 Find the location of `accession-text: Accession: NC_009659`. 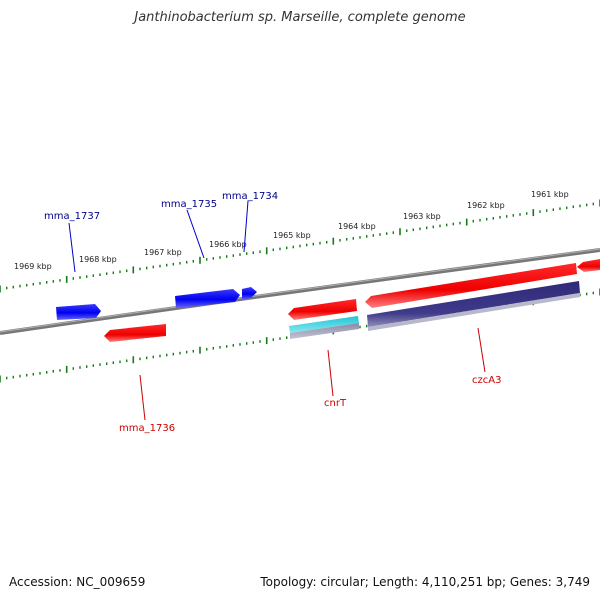

accession-text: Accession: NC_009659 is located at coordinates (77, 582).